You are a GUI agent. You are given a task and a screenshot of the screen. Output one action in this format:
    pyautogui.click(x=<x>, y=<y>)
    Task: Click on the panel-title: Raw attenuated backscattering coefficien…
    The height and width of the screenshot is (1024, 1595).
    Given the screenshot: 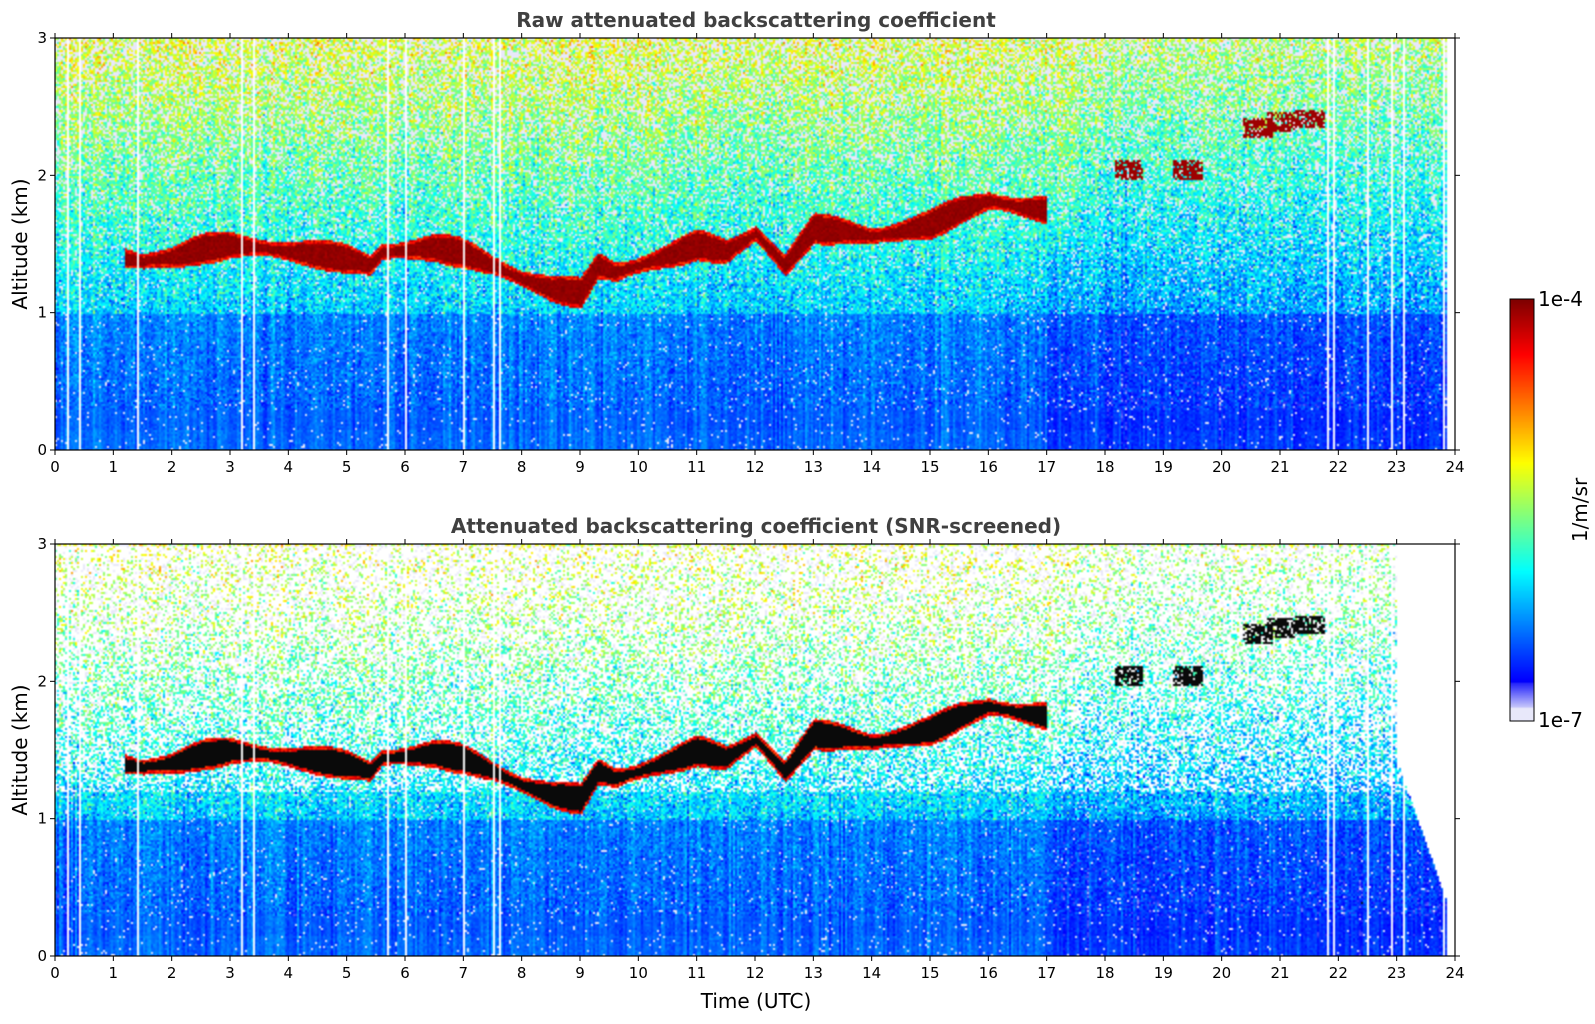 What is the action you would take?
    pyautogui.click(x=756, y=20)
    